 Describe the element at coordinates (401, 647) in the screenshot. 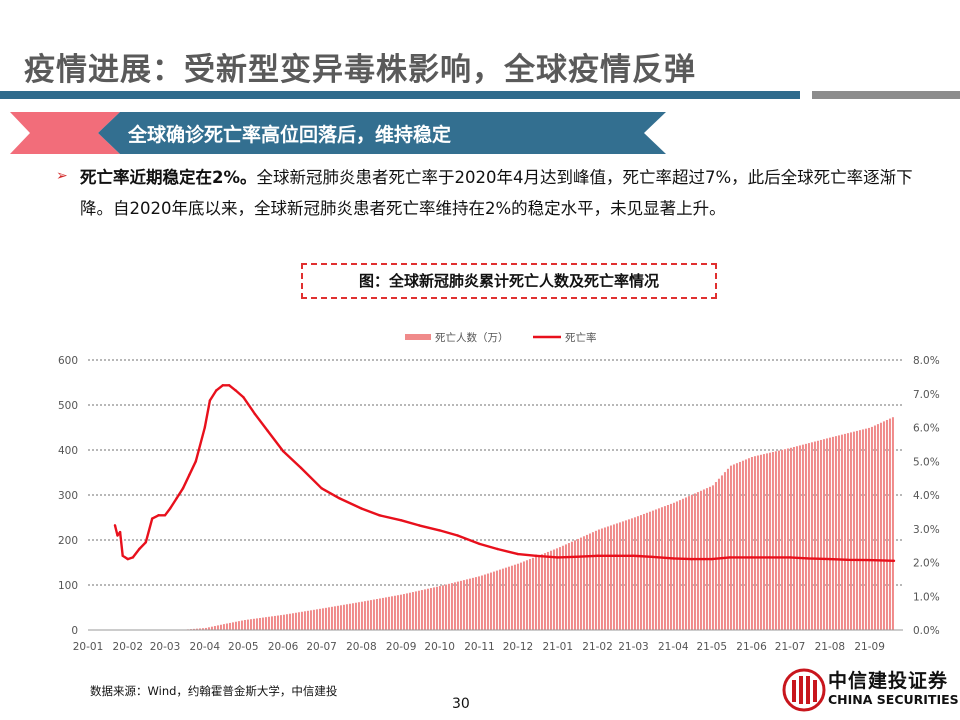

I see `x-tick-label: 20-09` at that location.